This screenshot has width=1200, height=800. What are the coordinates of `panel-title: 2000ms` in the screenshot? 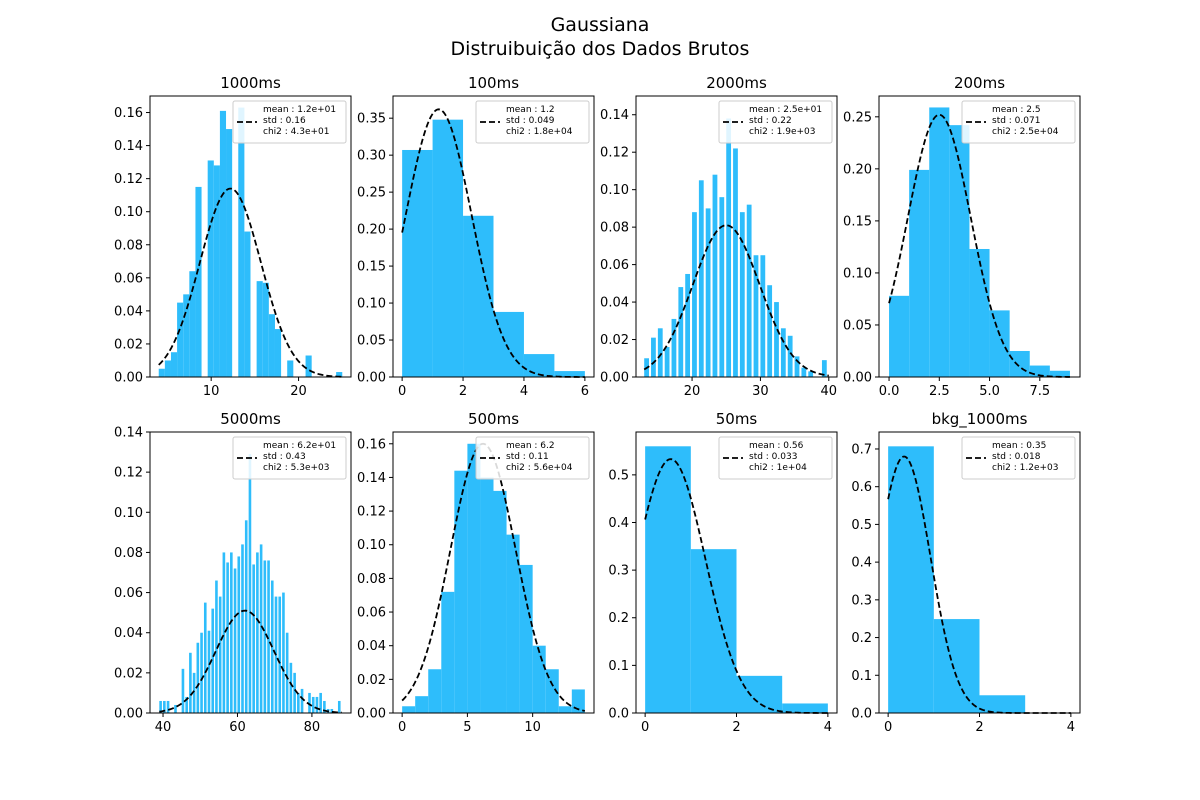 It's located at (736, 83).